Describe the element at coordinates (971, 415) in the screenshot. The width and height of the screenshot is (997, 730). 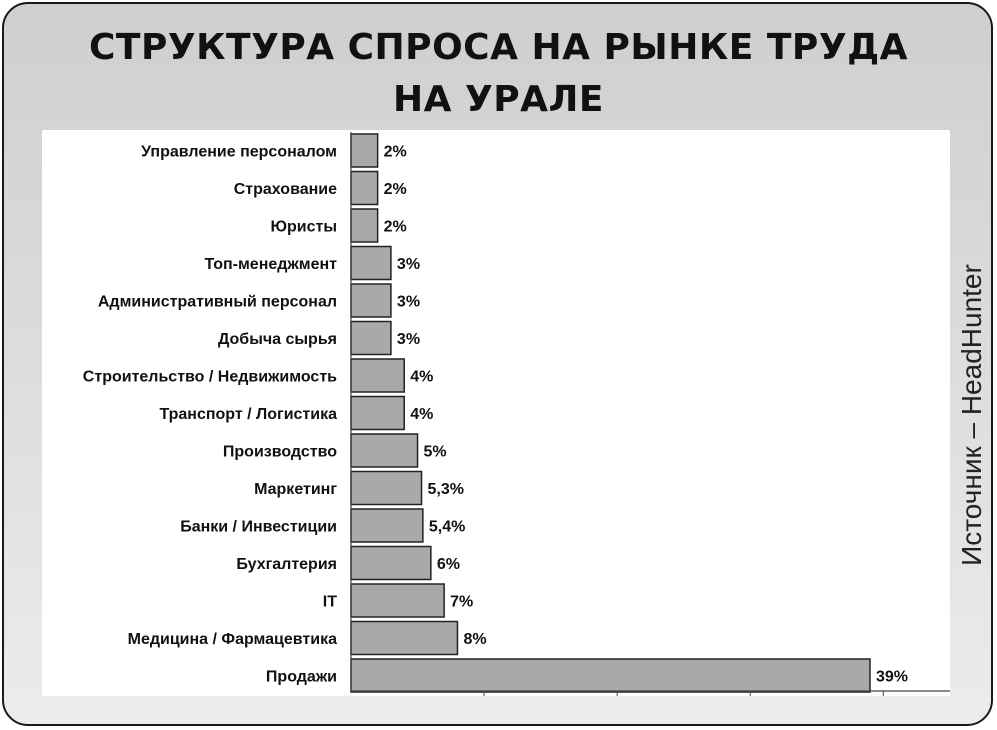
I see `source-note: Источник – HeadHunter` at that location.